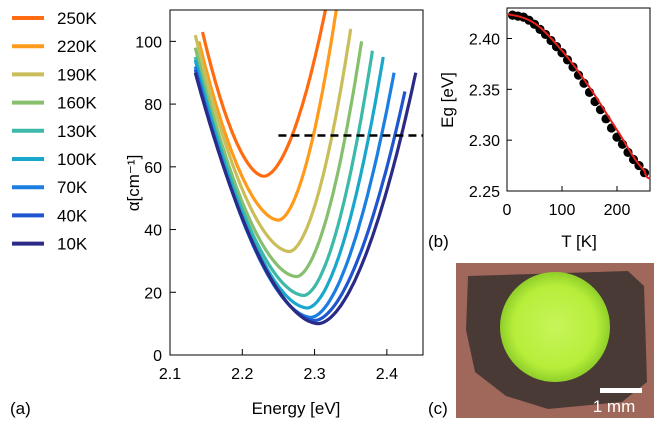  I want to click on x-tick-label-b: 0, so click(507, 210).